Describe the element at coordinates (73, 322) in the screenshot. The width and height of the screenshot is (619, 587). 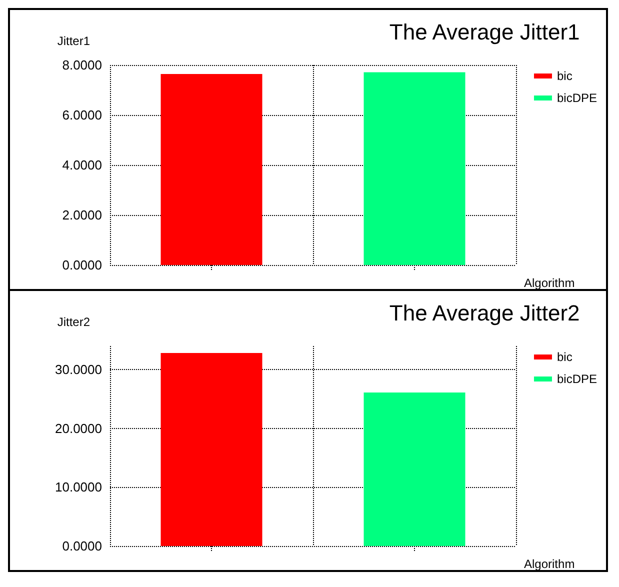
I see `y-axis-title: Jitter2` at that location.